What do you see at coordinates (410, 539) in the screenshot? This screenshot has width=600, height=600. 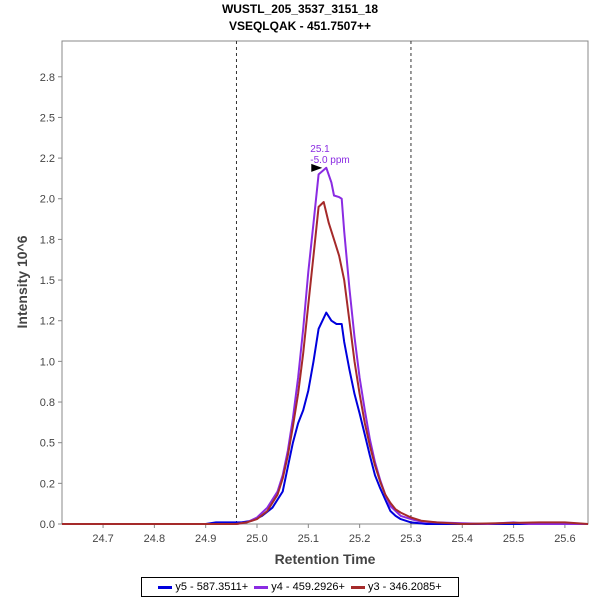 I see `x-tick-label: 25.3` at bounding box center [410, 539].